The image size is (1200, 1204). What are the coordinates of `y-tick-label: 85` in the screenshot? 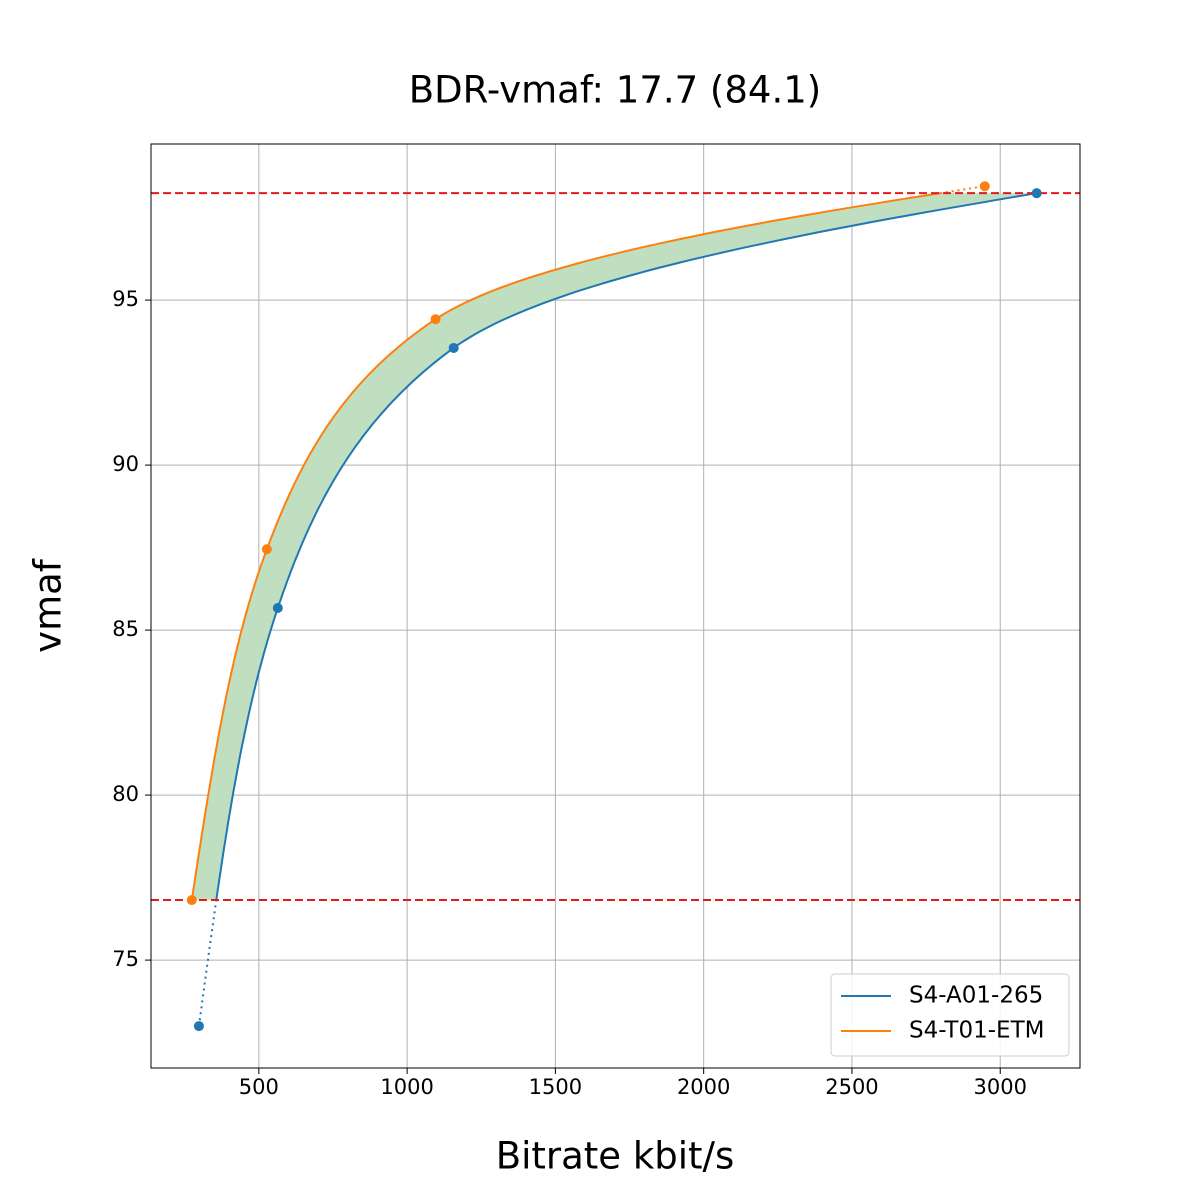 It's located at (125, 629).